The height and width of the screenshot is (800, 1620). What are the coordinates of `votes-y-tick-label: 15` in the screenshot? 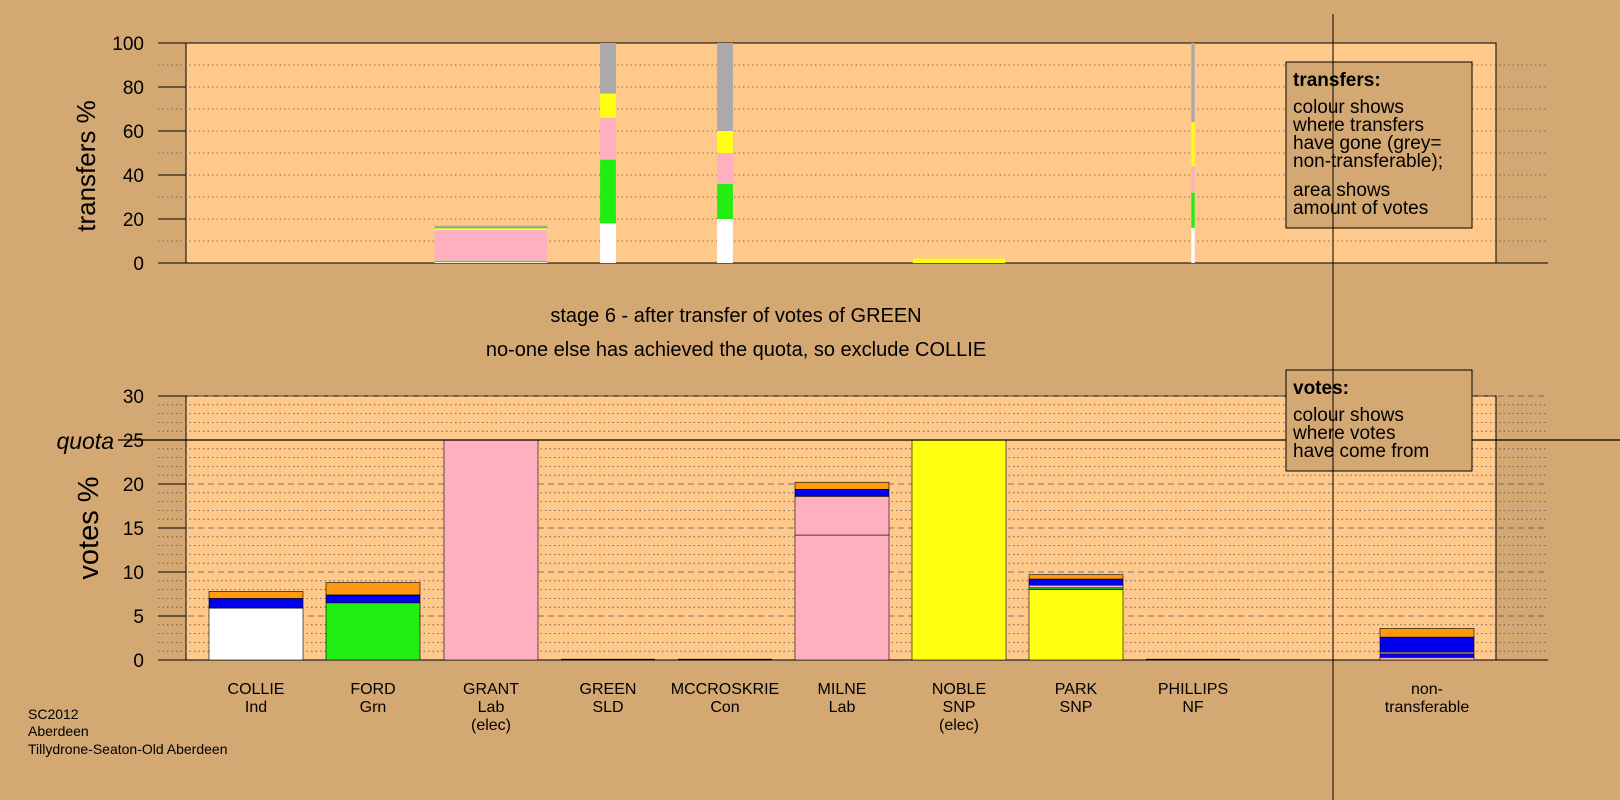 It's located at (133, 529).